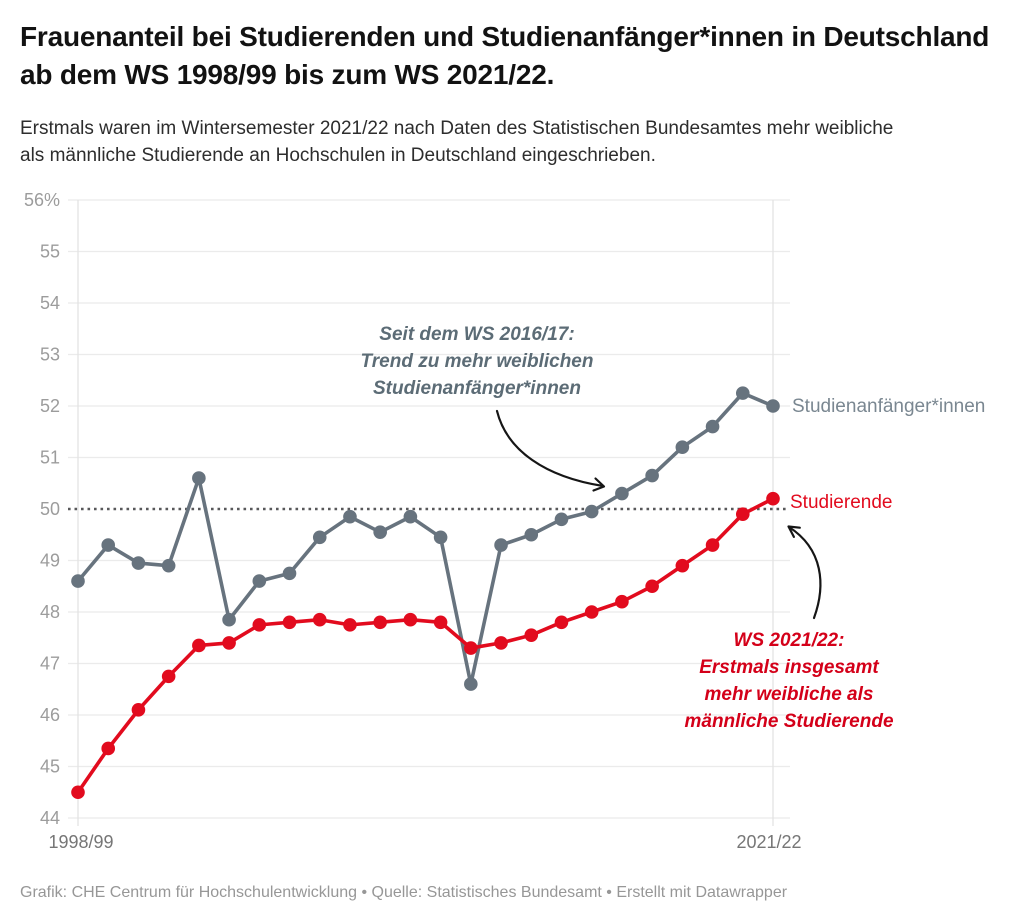 The width and height of the screenshot is (1024, 923). Describe the element at coordinates (769, 842) in the screenshot. I see `x-axis-label-2021-22: 2021/22` at that location.